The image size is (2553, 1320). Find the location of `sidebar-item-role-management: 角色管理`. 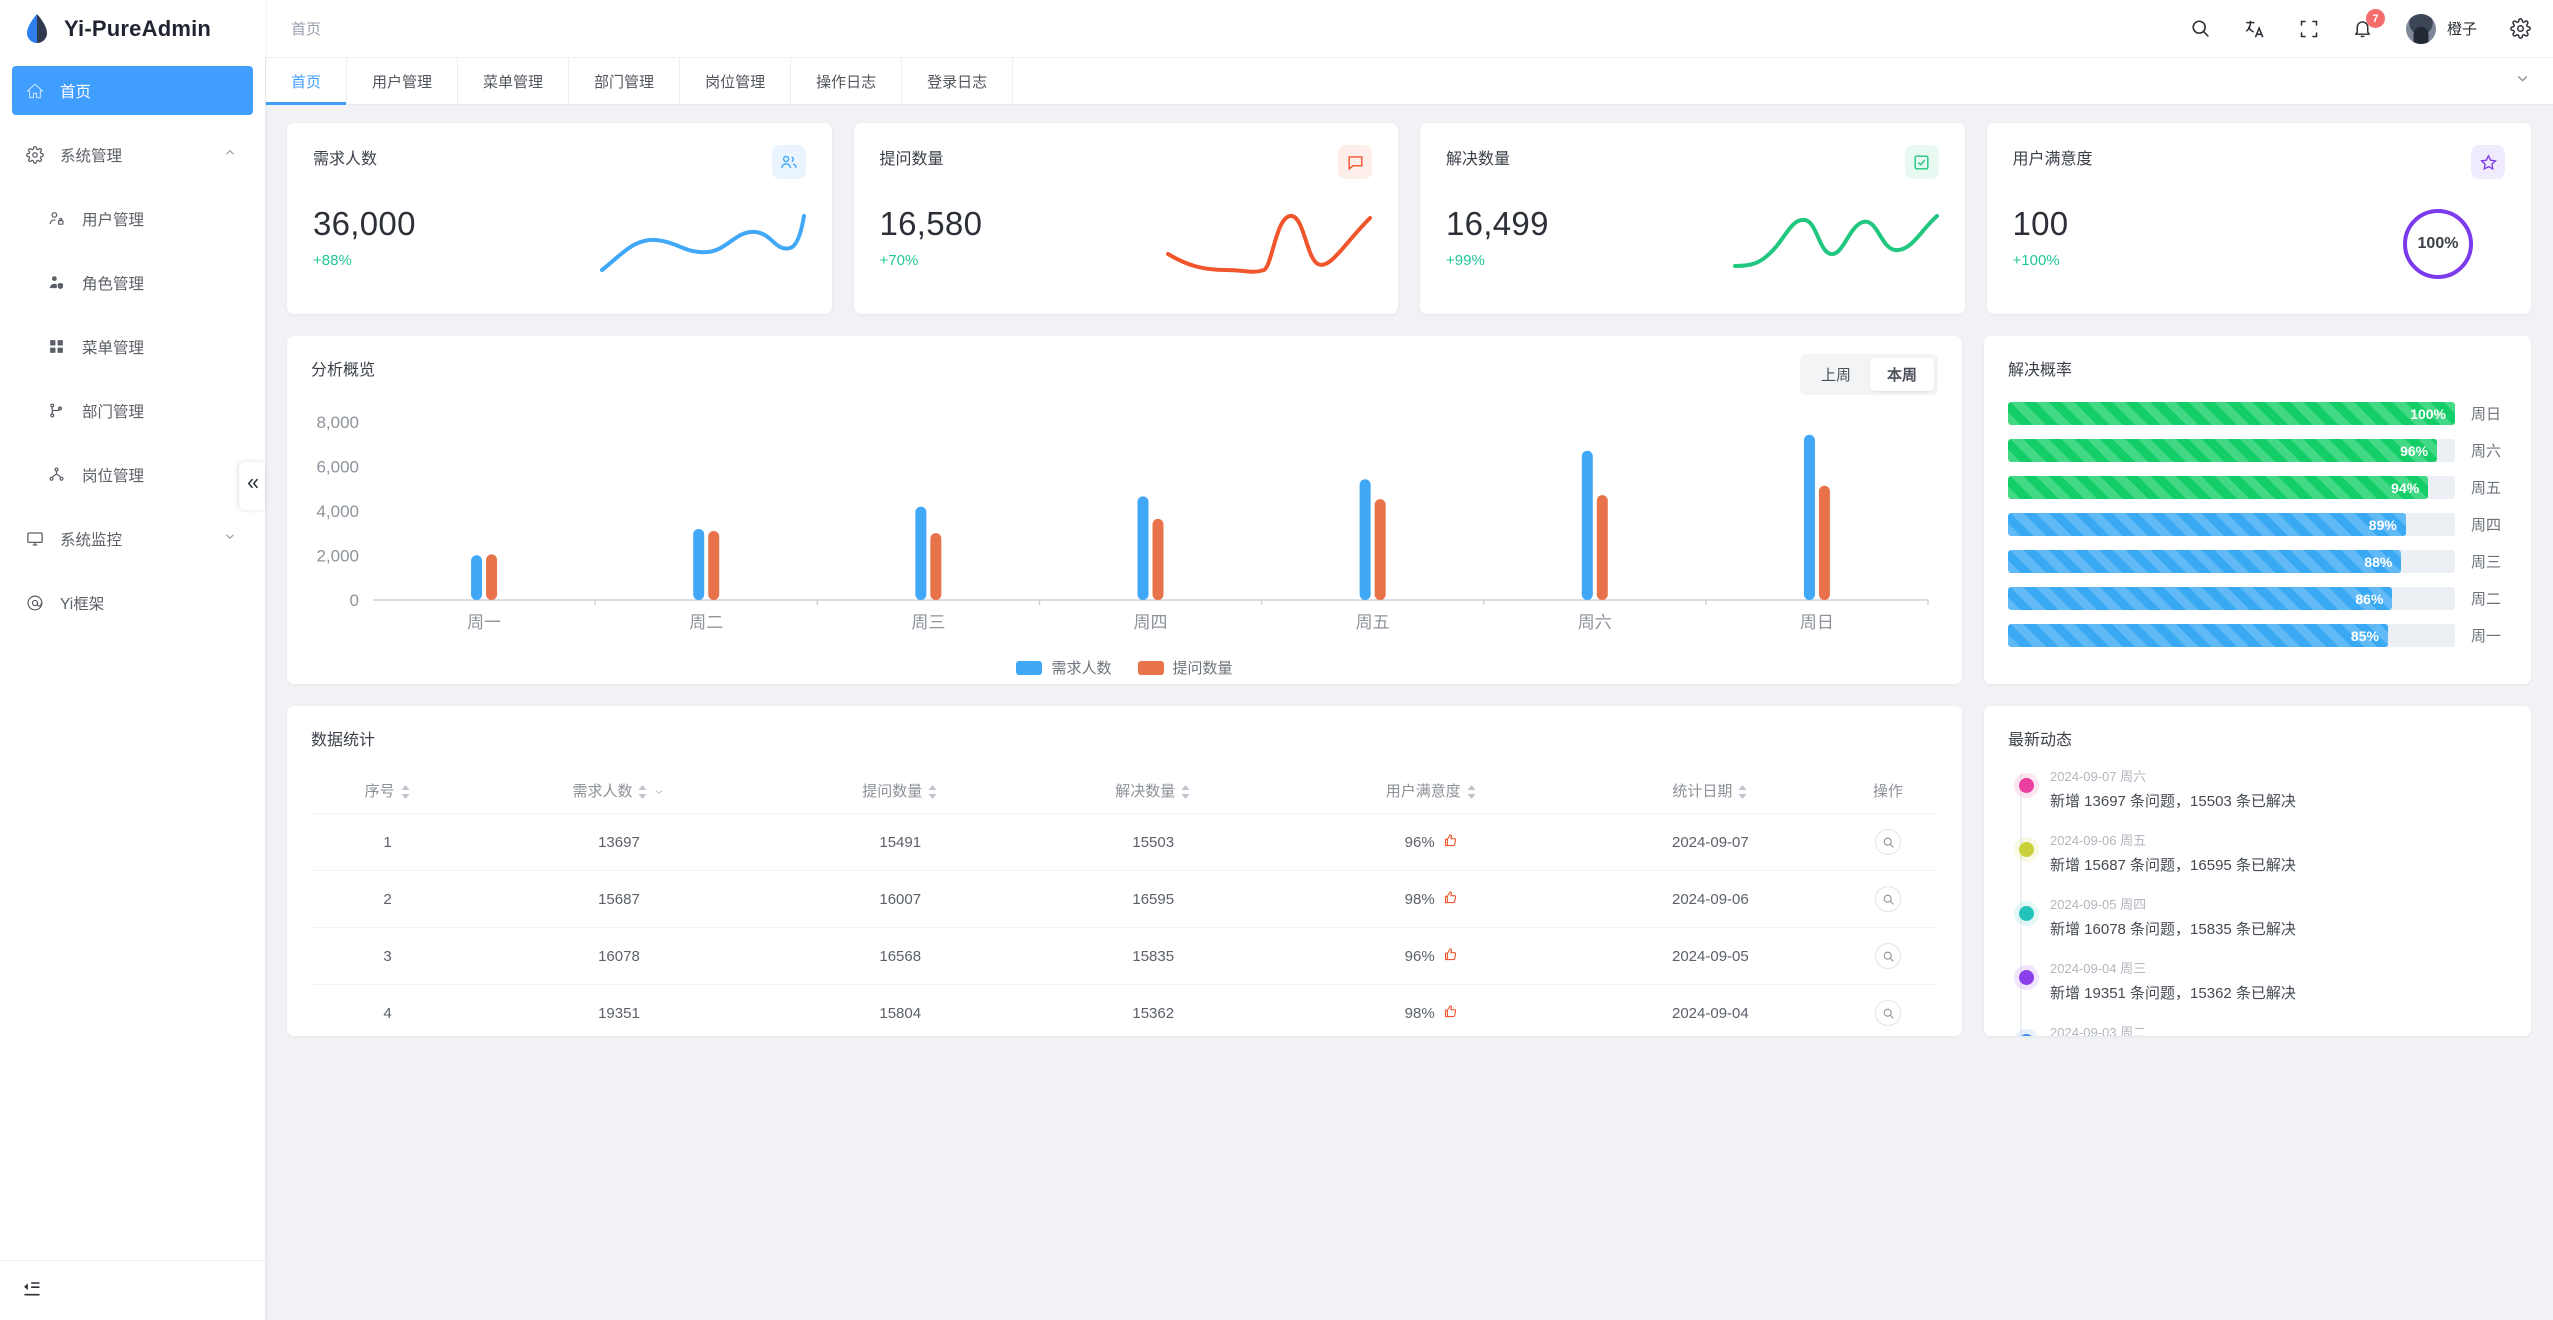

sidebar-item-role-management: 角色管理 is located at coordinates (132, 282).